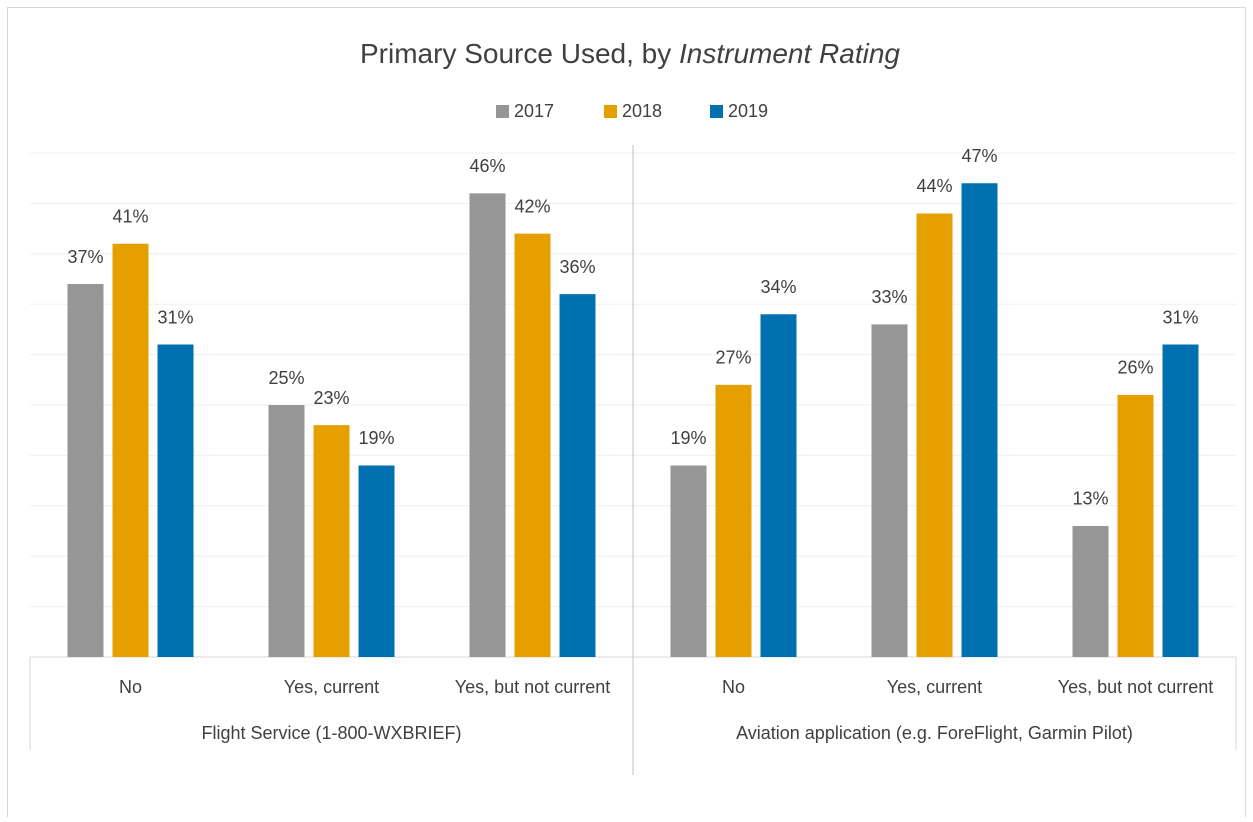 The width and height of the screenshot is (1253, 822). I want to click on data-label: 44%, so click(934, 186).